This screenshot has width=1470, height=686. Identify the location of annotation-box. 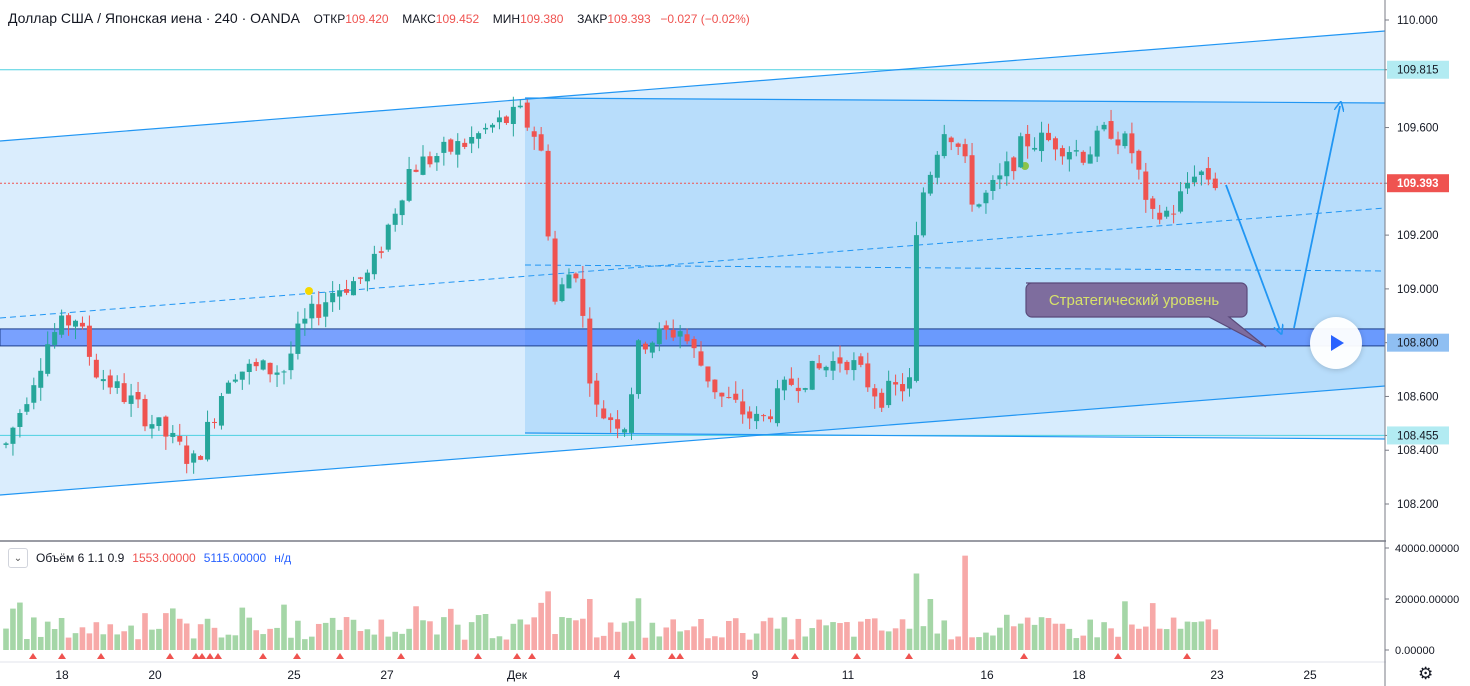
(1146, 315).